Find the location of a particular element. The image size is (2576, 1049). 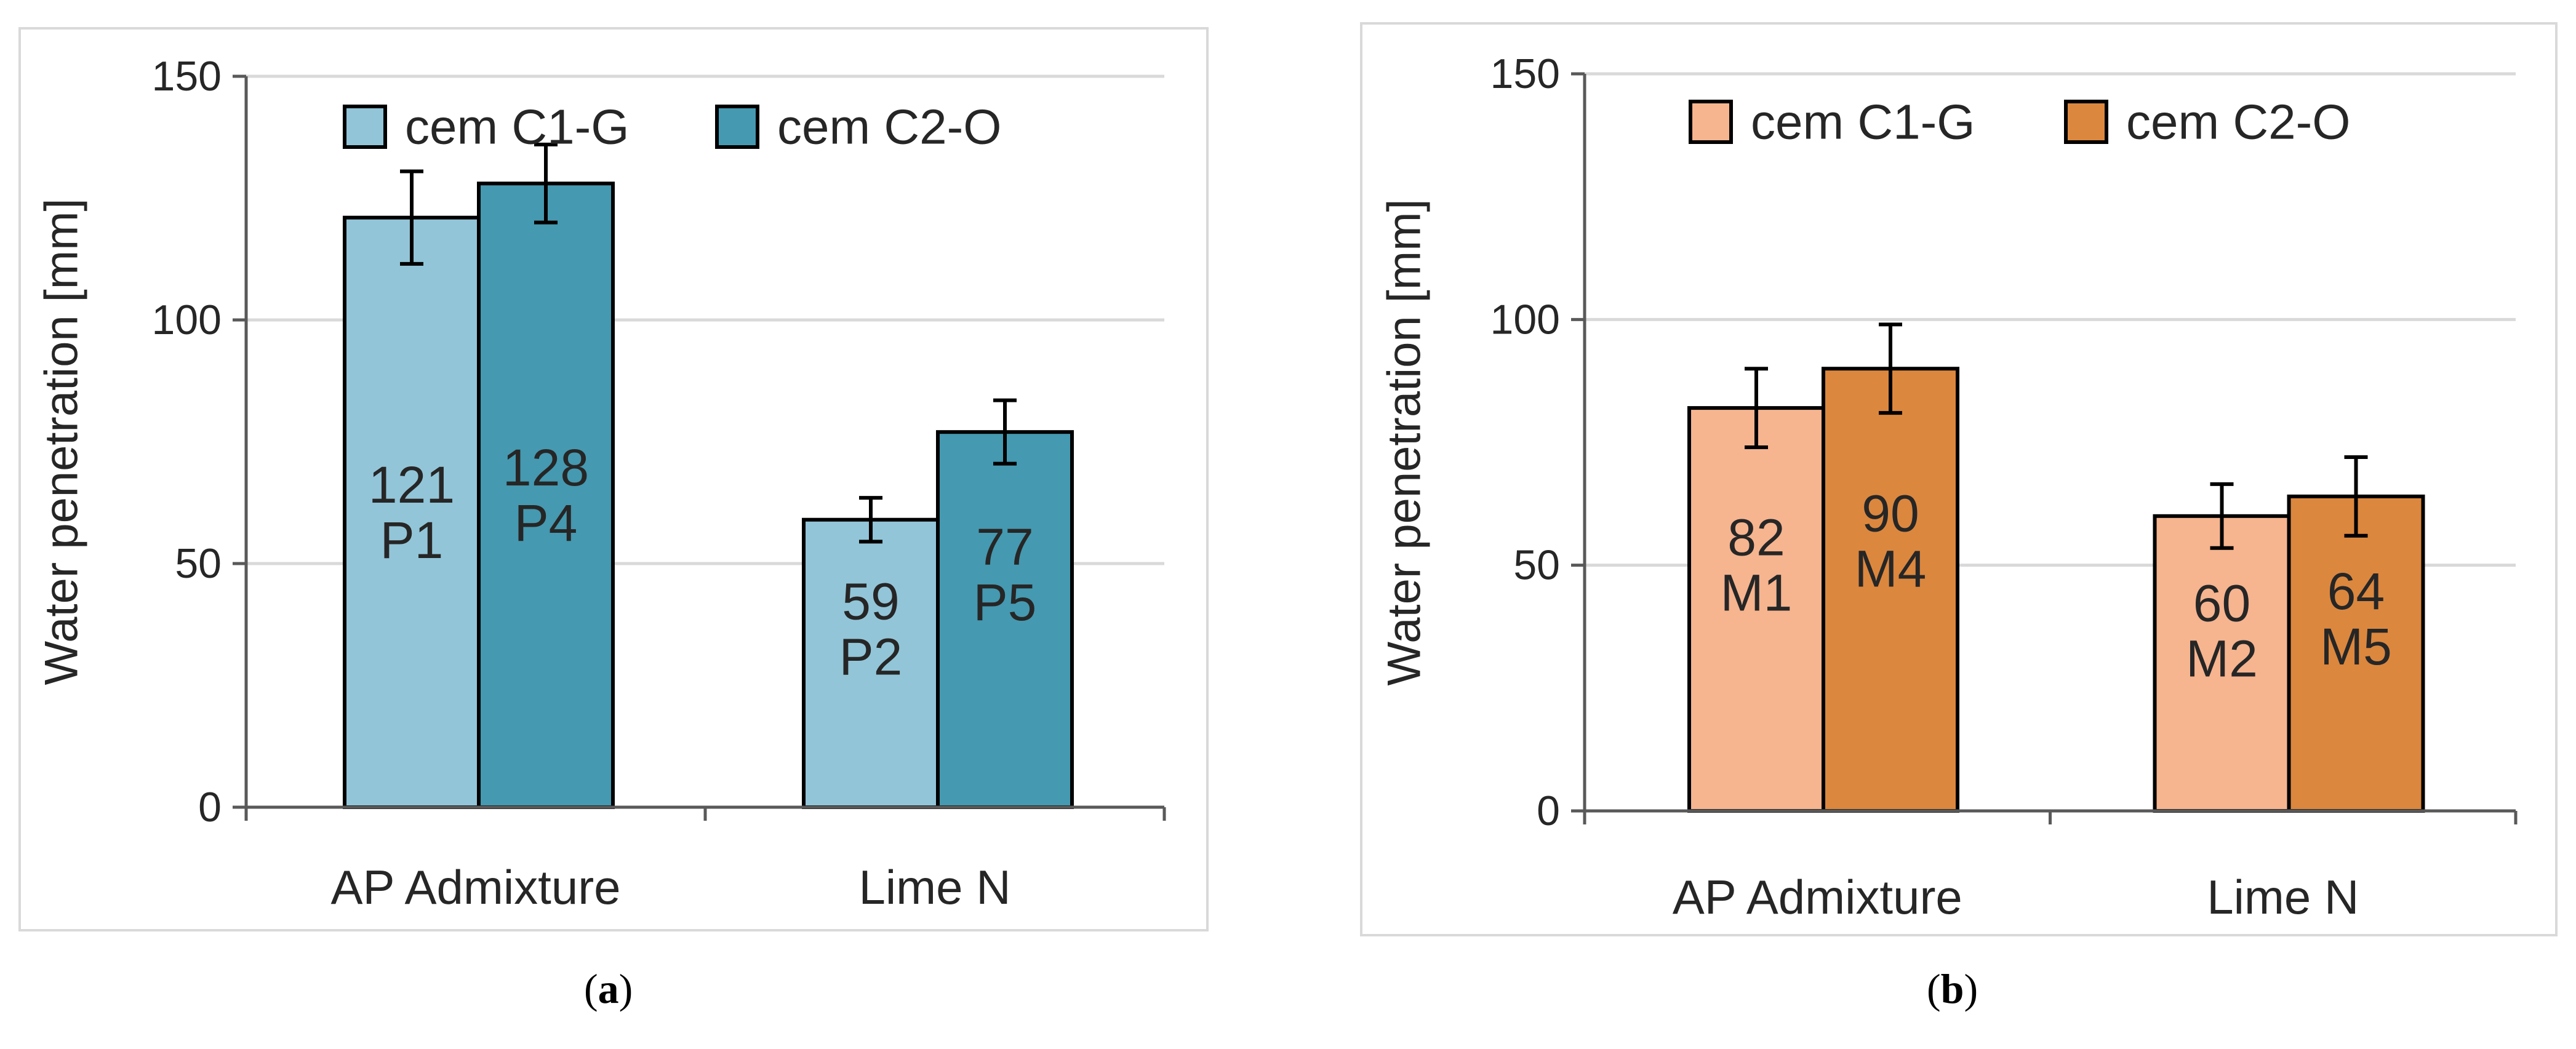

caption-label: a is located at coordinates (608, 988).